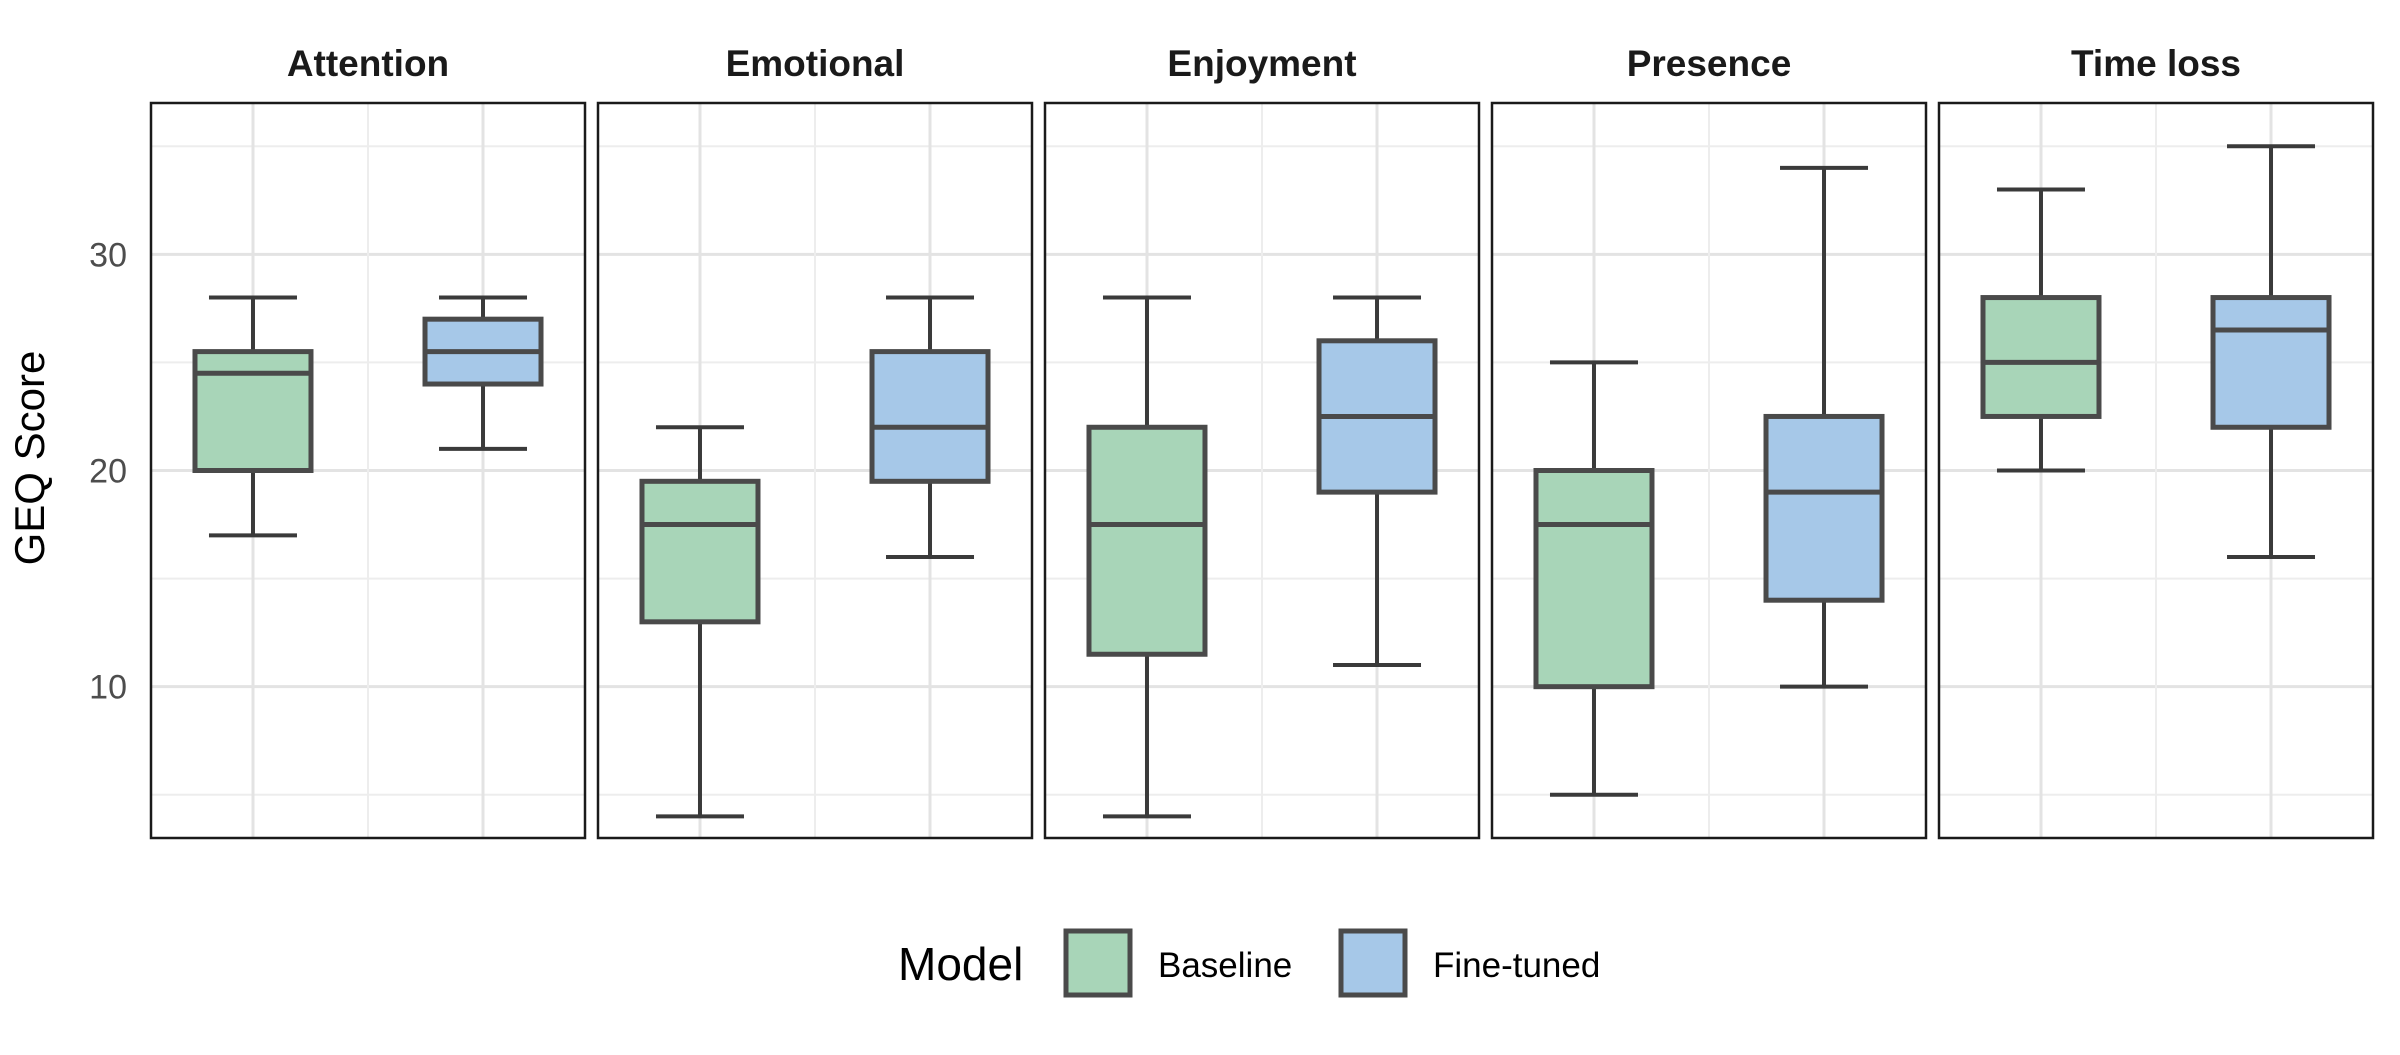 The width and height of the screenshot is (2400, 1055). I want to click on legend-label-fine-tuned: Fine-tuned, so click(1516, 965).